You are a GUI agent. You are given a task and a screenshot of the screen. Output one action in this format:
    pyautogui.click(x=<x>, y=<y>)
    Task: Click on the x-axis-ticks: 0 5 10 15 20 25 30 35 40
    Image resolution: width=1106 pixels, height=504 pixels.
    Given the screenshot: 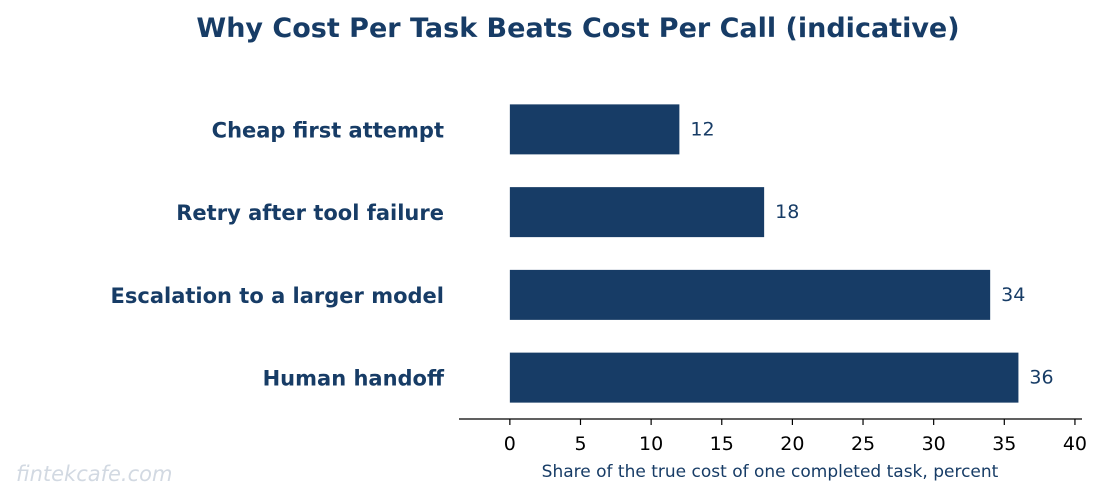 What is the action you would take?
    pyautogui.click(x=795, y=437)
    